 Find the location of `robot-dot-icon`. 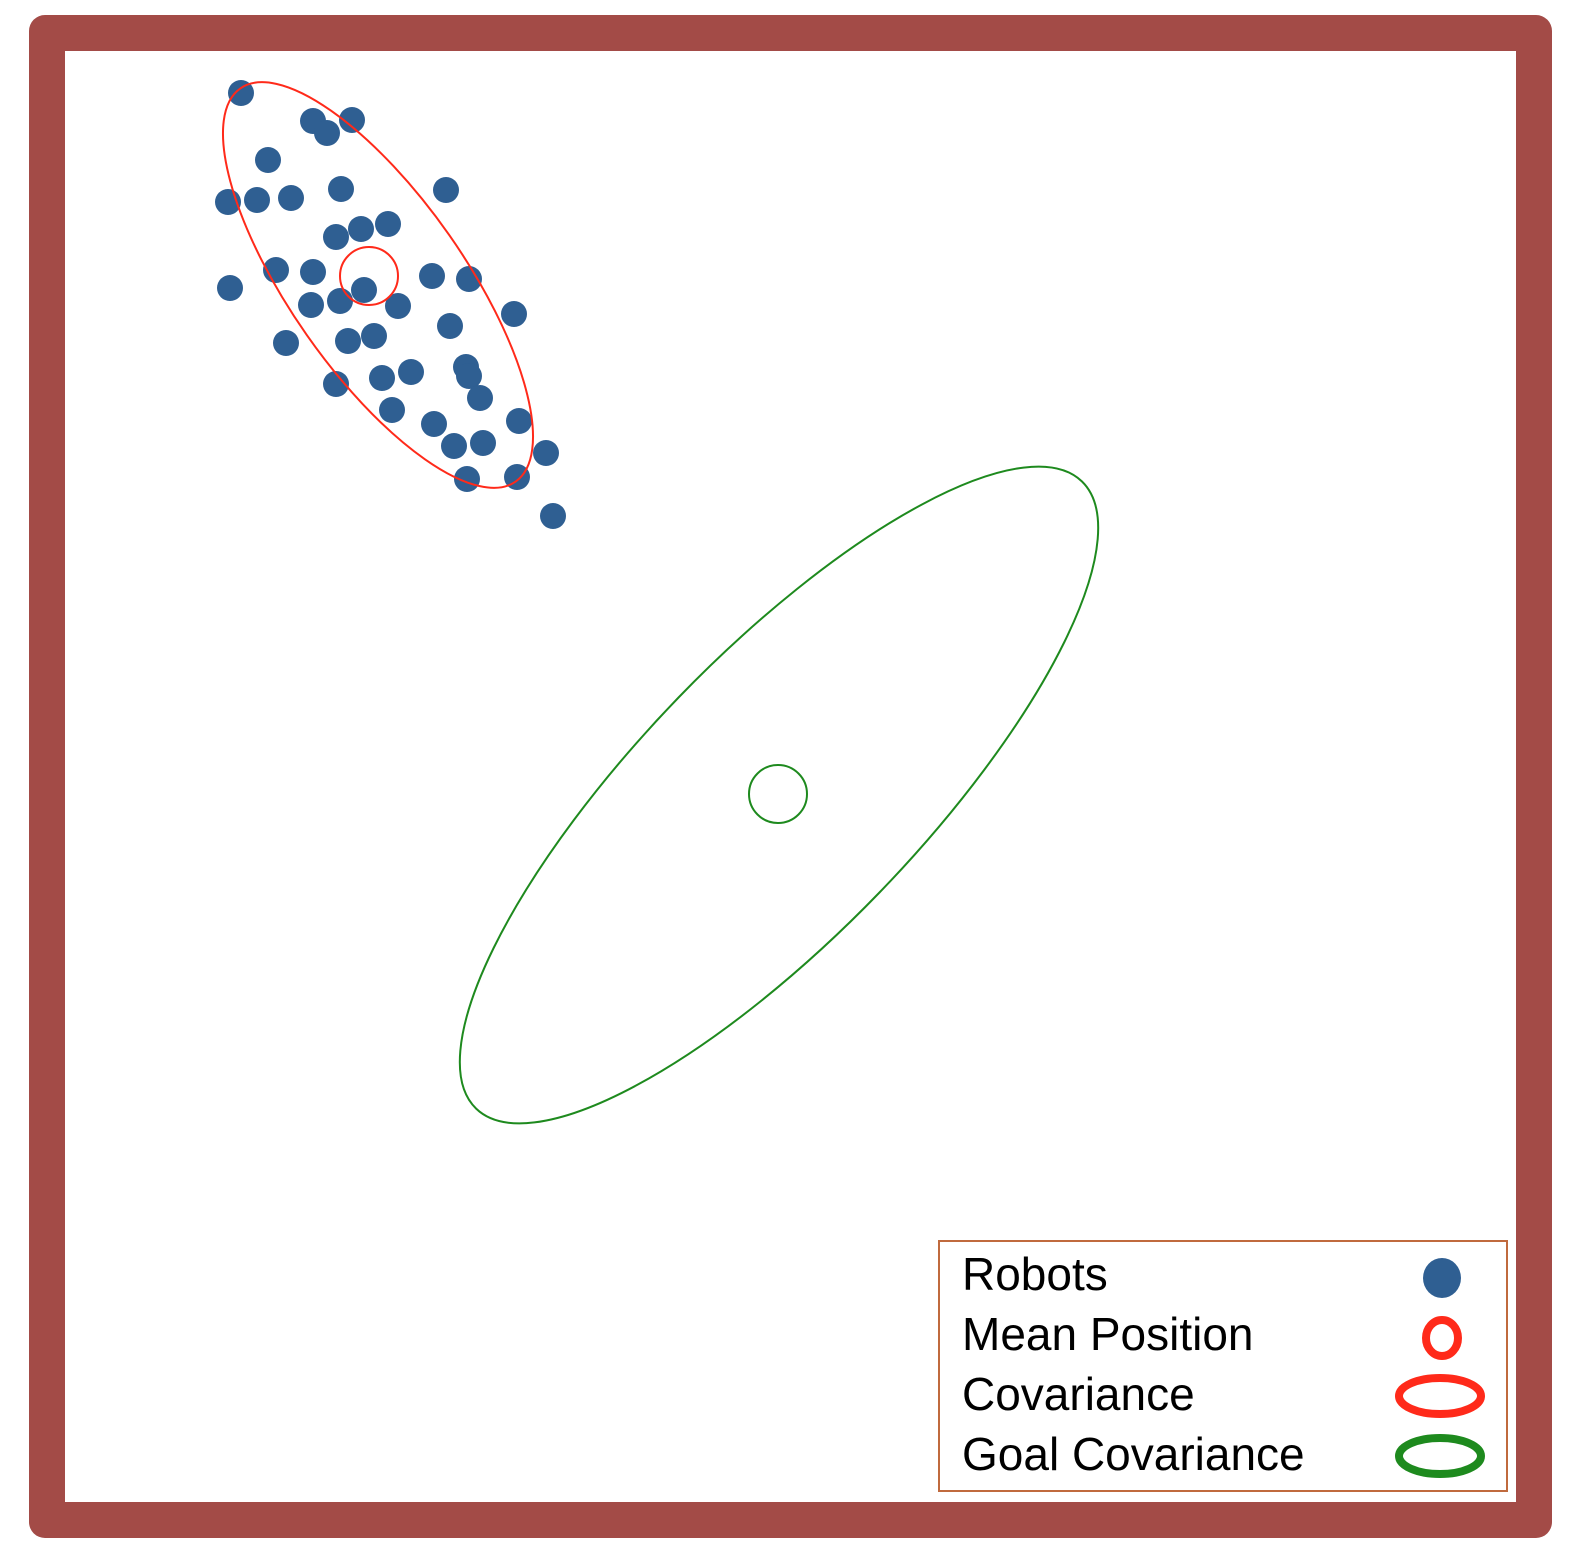

robot-dot-icon is located at coordinates (1442, 1278).